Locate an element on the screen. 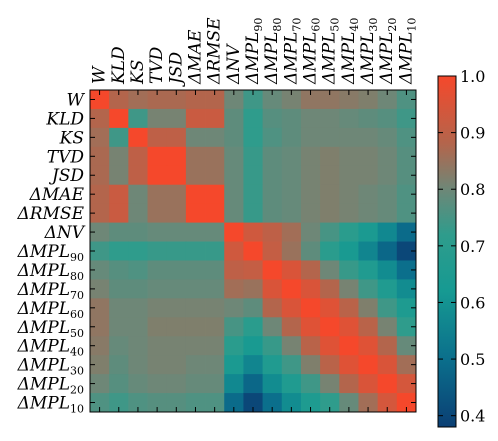  x-tick-label: ΔMPL40 is located at coordinates (350, 51).